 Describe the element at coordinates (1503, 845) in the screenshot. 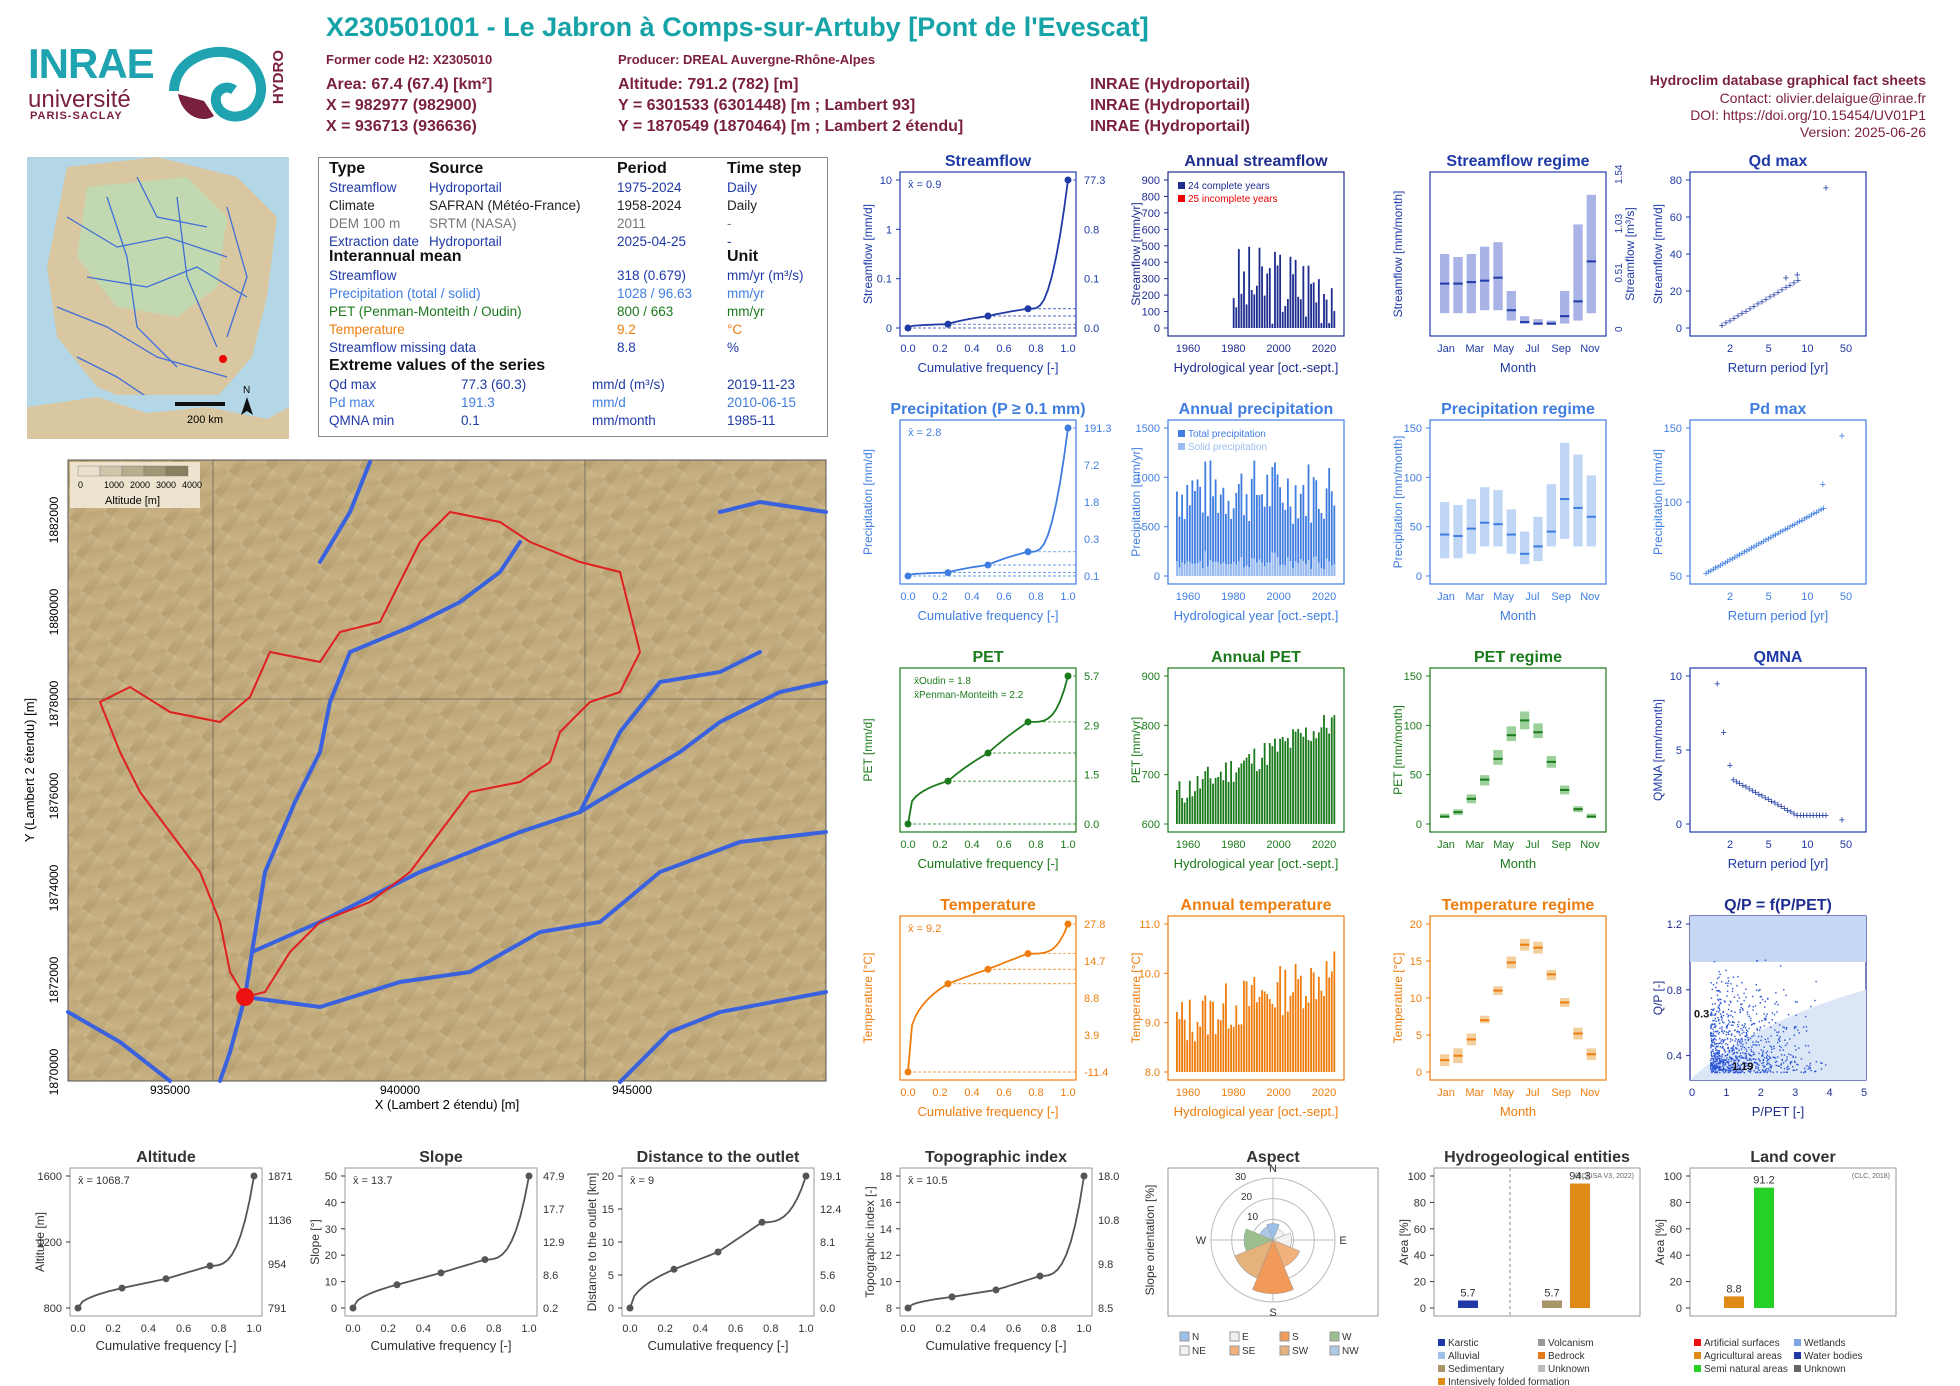

I see `chart-xtick: May` at that location.